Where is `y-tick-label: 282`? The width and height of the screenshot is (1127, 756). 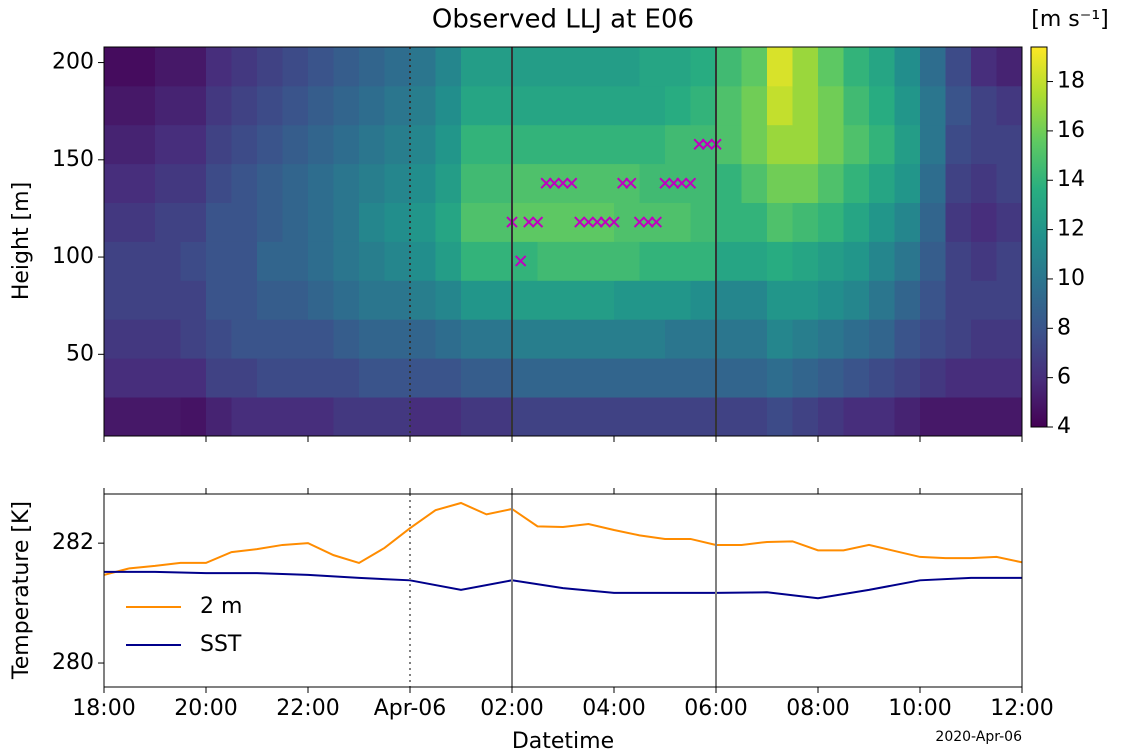 y-tick-label: 282 is located at coordinates (73, 542).